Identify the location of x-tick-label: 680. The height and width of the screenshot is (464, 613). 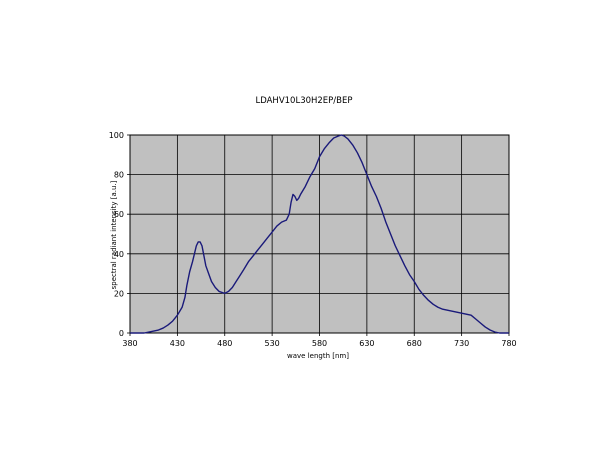
(414, 343).